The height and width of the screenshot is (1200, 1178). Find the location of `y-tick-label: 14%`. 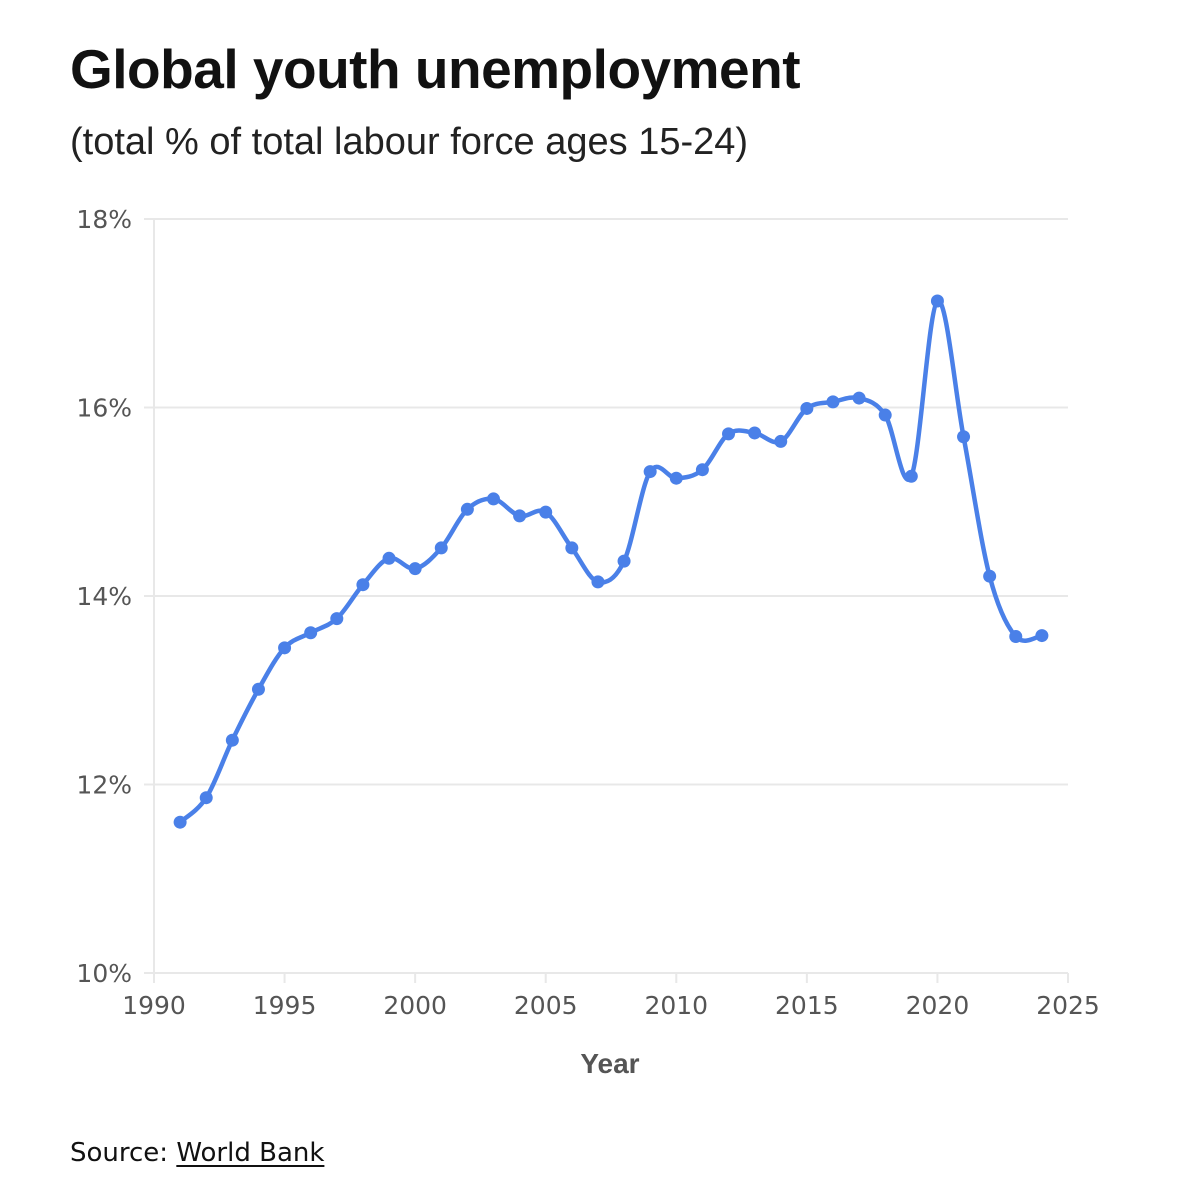

y-tick-label: 14% is located at coordinates (104, 596).